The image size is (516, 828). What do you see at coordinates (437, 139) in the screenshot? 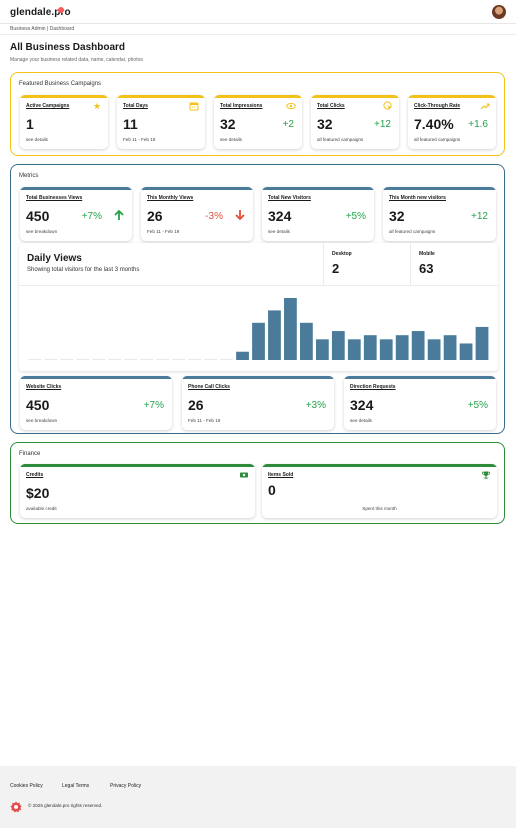
I see `card-foot: all featured campaigns` at bounding box center [437, 139].